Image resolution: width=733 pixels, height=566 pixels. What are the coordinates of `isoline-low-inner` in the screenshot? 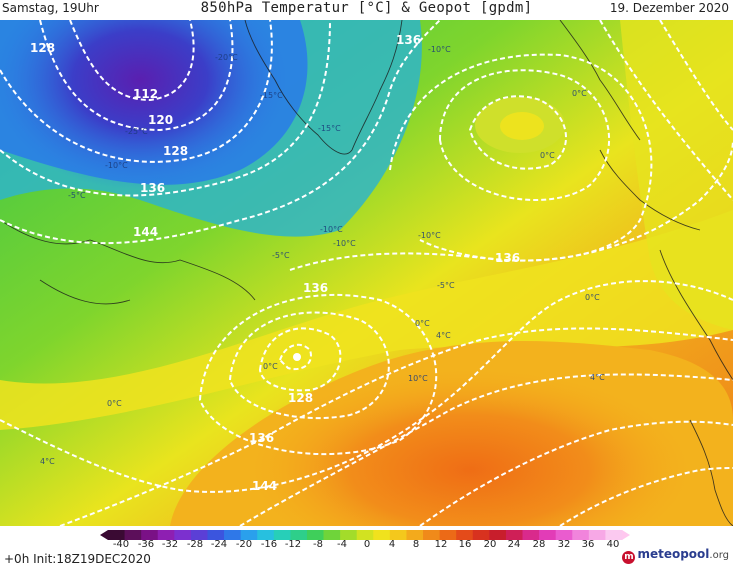 It's located at (295, 356).